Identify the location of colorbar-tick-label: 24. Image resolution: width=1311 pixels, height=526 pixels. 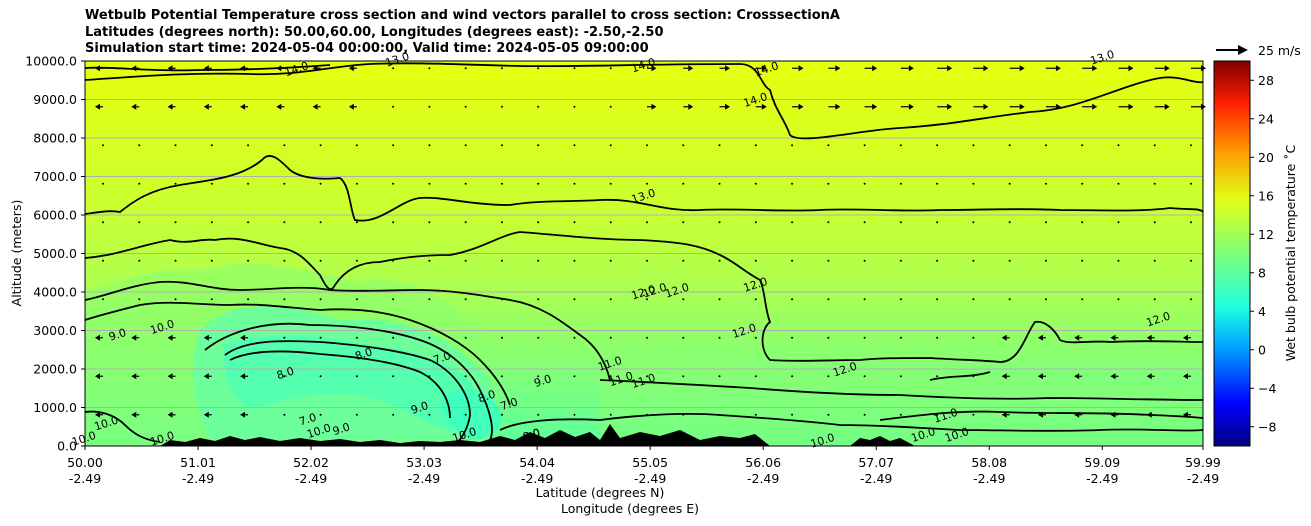
(1266, 118).